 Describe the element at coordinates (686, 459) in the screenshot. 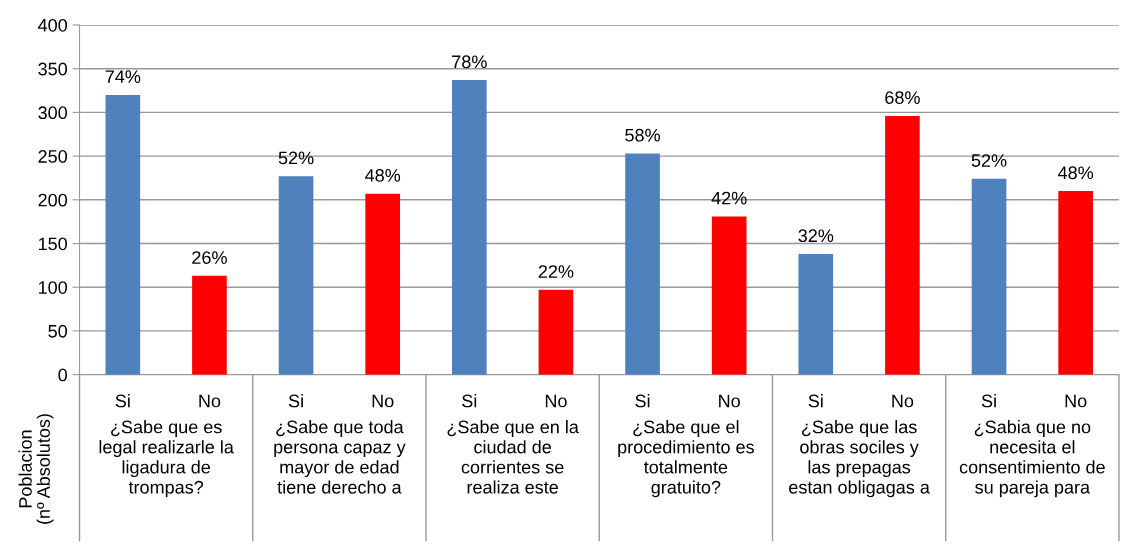

I see `text: ¿Sabe que el procedimiento es totalmente gratuito?` at that location.